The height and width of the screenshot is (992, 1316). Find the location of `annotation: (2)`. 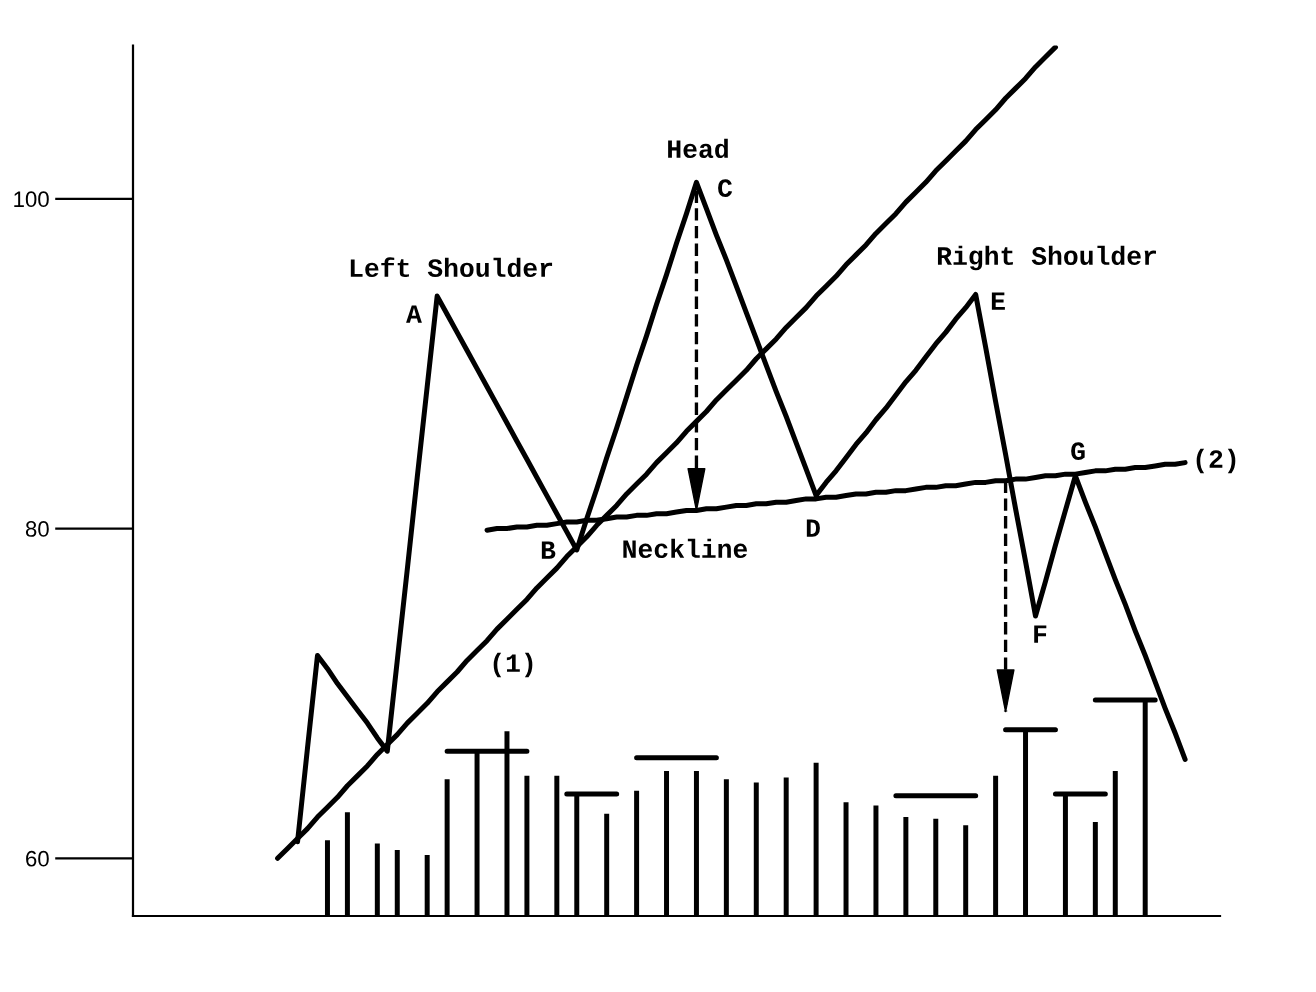

annotation: (2) is located at coordinates (1216, 461).